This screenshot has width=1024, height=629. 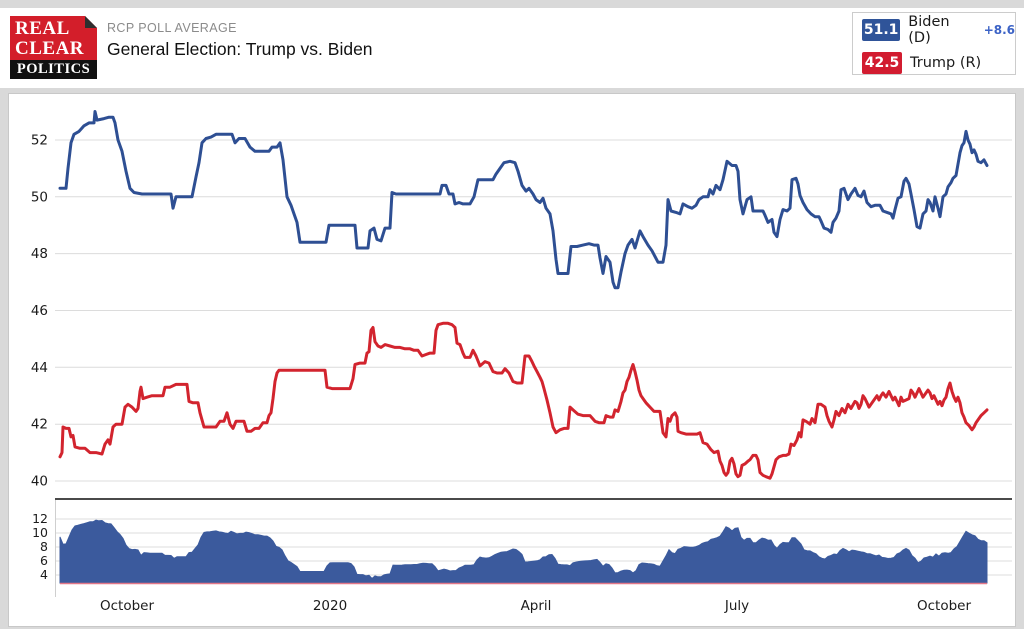 What do you see at coordinates (39, 197) in the screenshot?
I see `main-ytick-50: 50` at bounding box center [39, 197].